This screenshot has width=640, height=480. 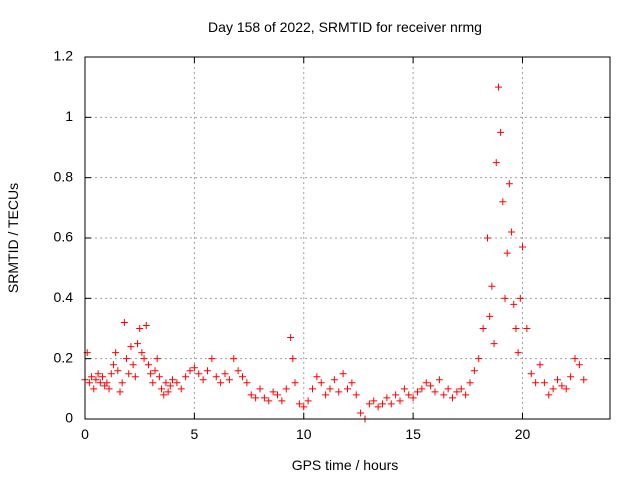 What do you see at coordinates (64, 357) in the screenshot?
I see `y-tick-label: 0.2` at bounding box center [64, 357].